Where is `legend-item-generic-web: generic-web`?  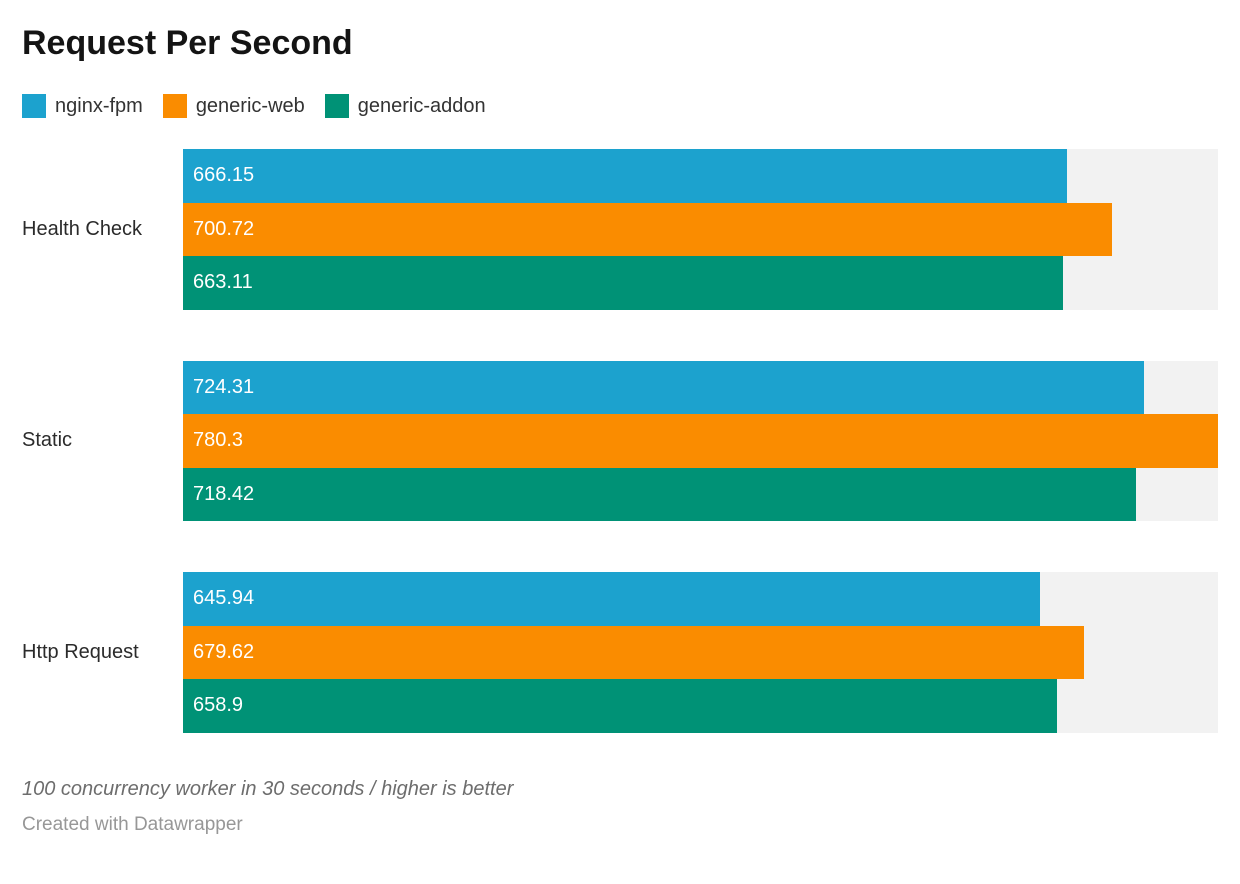
legend-item-generic-web: generic-web is located at coordinates (233, 106).